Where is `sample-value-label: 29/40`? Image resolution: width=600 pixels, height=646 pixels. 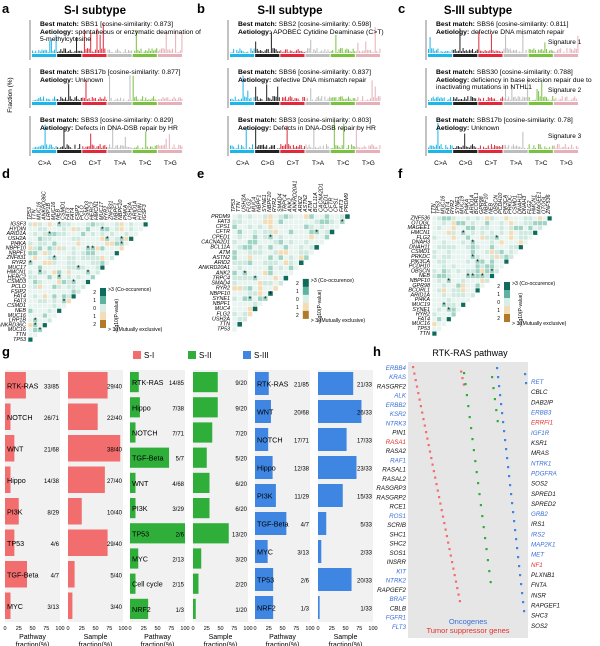
sample-value-label: 29/40 is located at coordinates (115, 545).